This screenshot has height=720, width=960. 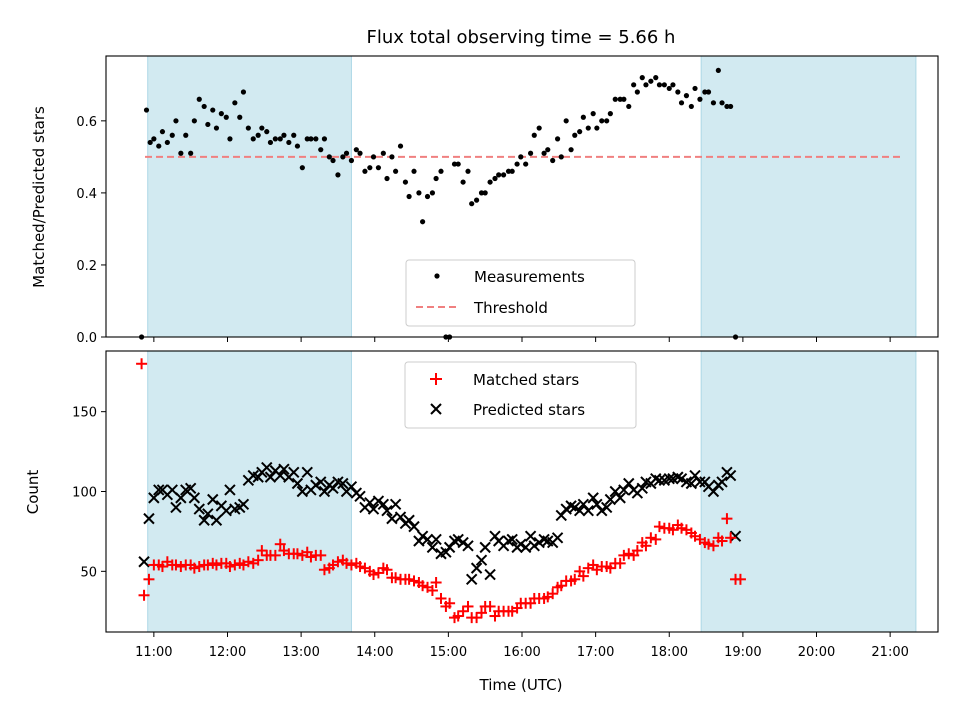 I want to click on x-tick-label: 14:00, so click(x=374, y=652).